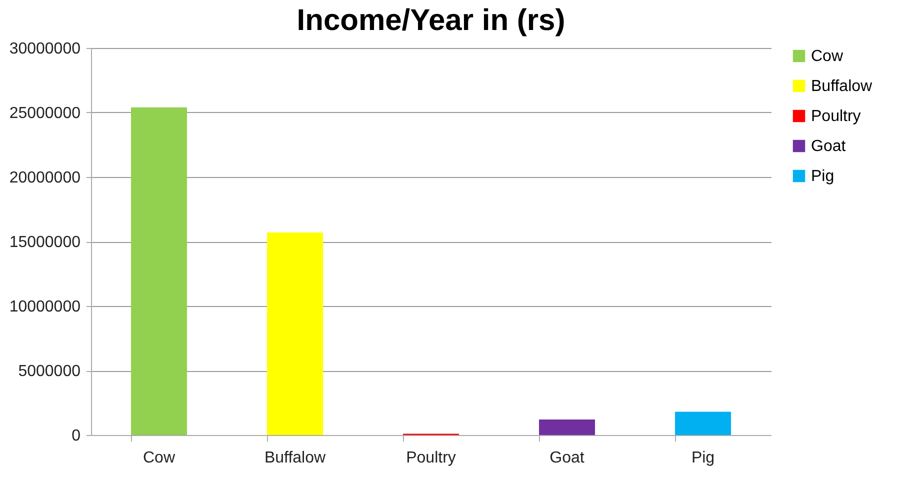  Describe the element at coordinates (45, 113) in the screenshot. I see `y-tick-label: 25000000` at that location.